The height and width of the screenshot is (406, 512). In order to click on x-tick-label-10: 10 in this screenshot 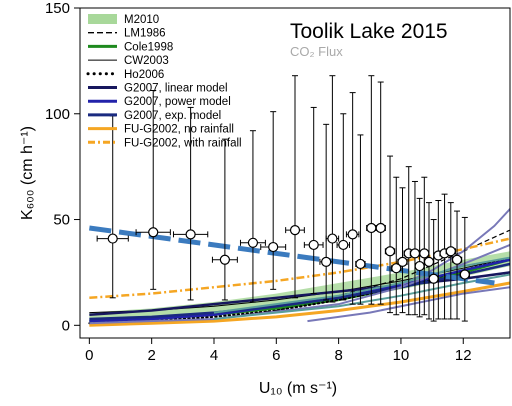, I will do `click(401, 355)`.